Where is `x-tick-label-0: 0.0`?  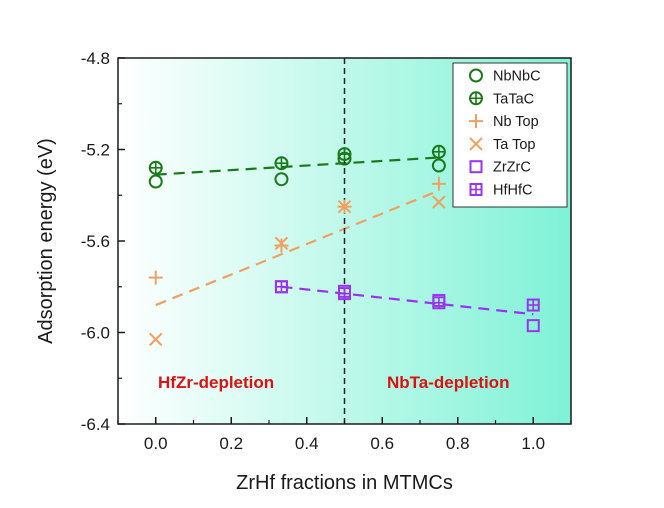 x-tick-label-0: 0.0 is located at coordinates (156, 443).